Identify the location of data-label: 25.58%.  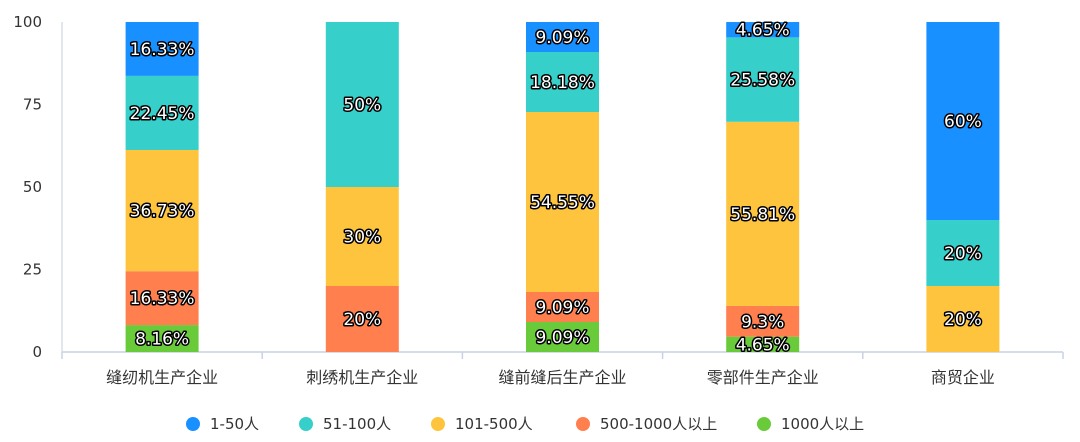
(762, 81).